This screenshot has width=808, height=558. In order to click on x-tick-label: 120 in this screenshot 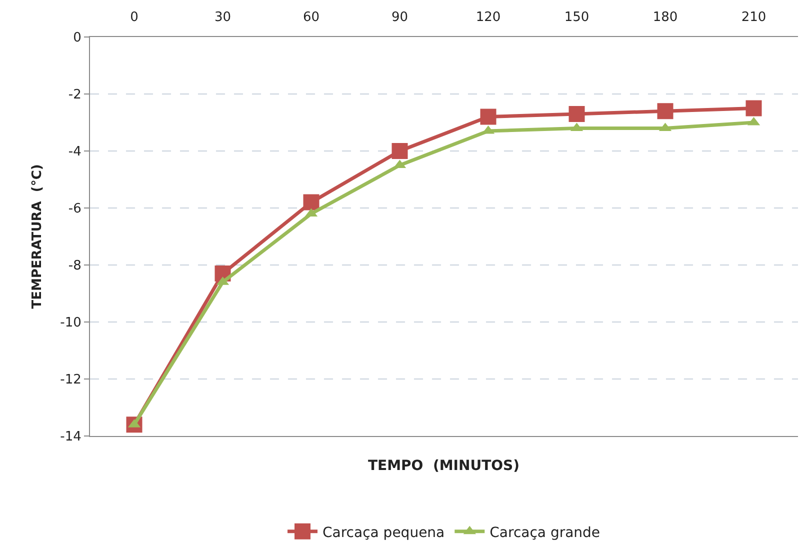, I will do `click(488, 17)`.